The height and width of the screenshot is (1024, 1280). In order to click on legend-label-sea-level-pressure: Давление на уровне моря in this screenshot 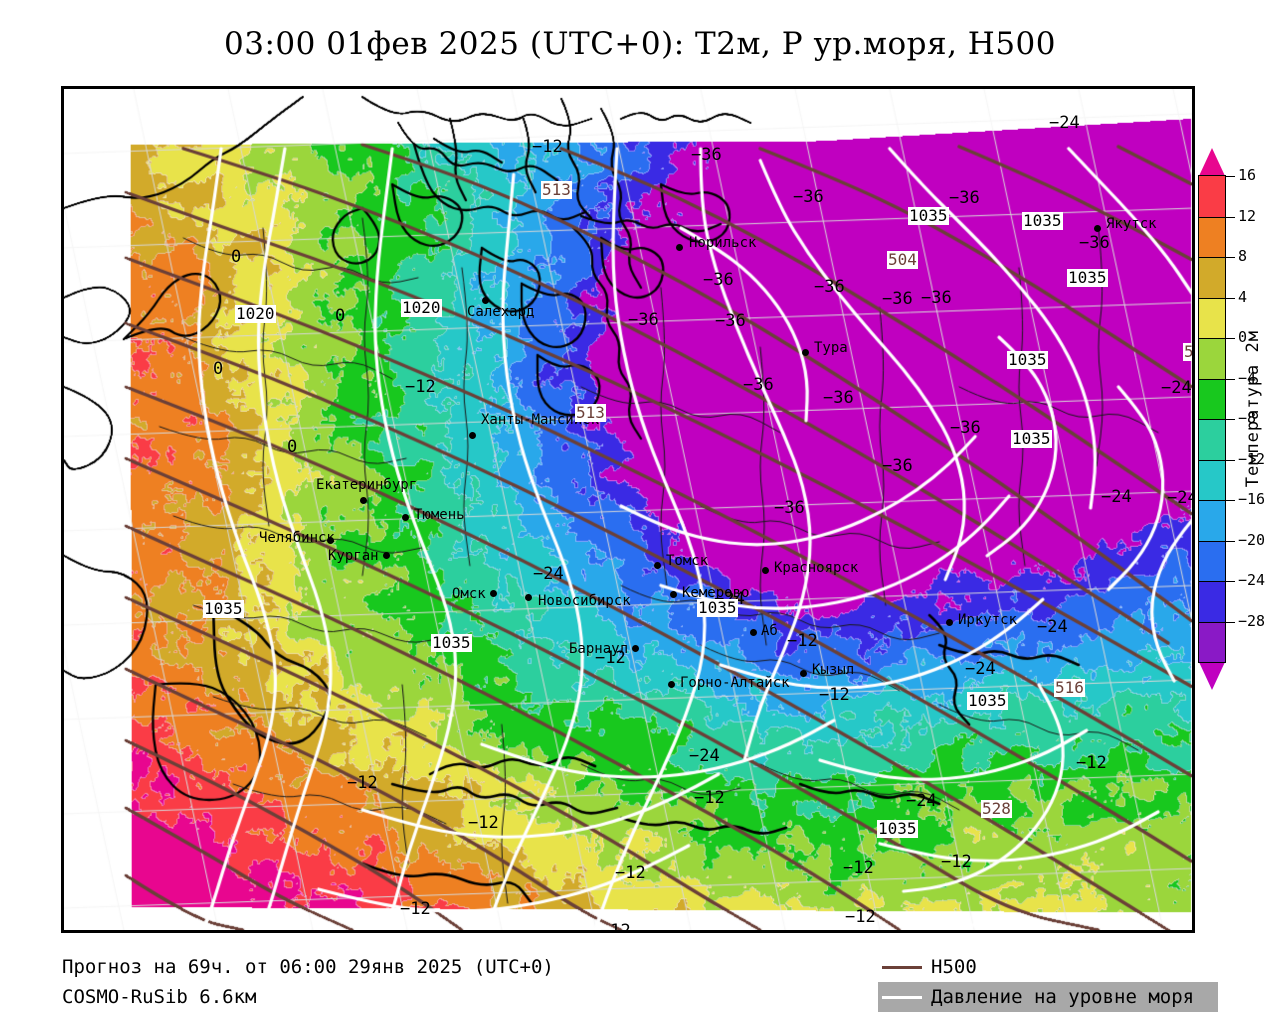, I will do `click(1063, 997)`.